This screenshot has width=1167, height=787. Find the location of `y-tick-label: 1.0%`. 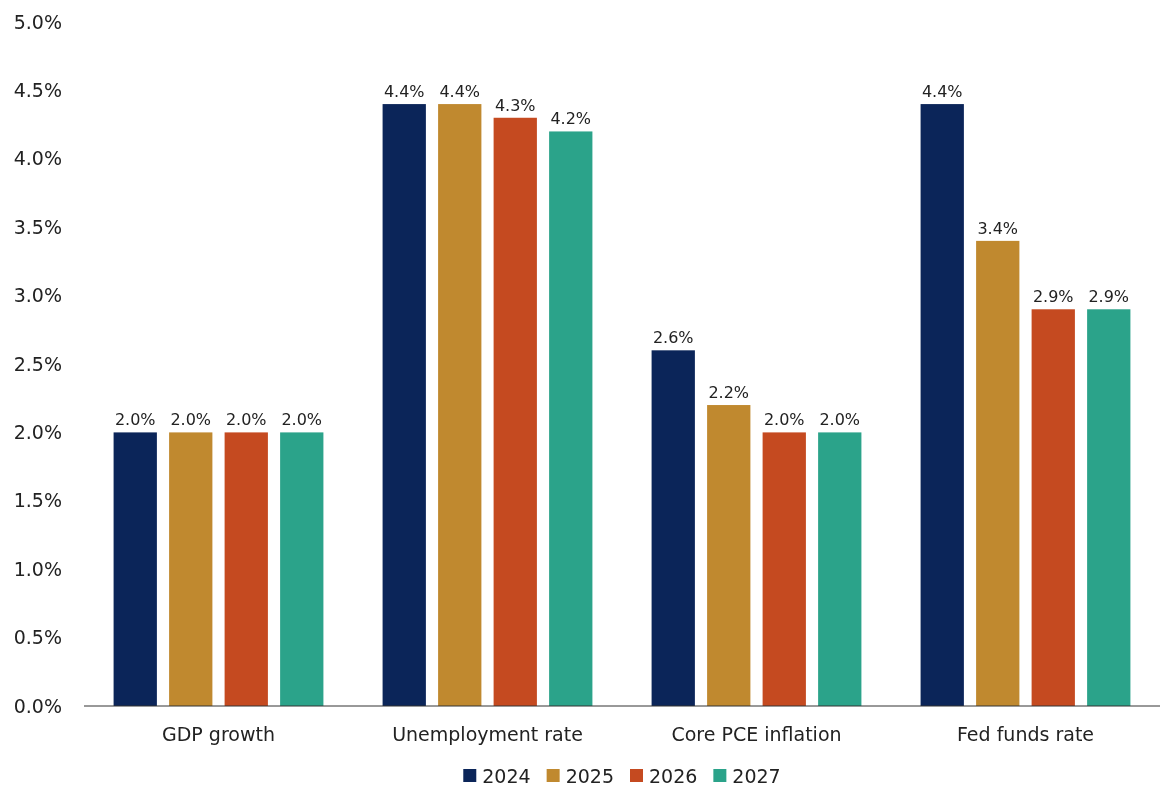

y-tick-label: 1.0% is located at coordinates (37, 568).